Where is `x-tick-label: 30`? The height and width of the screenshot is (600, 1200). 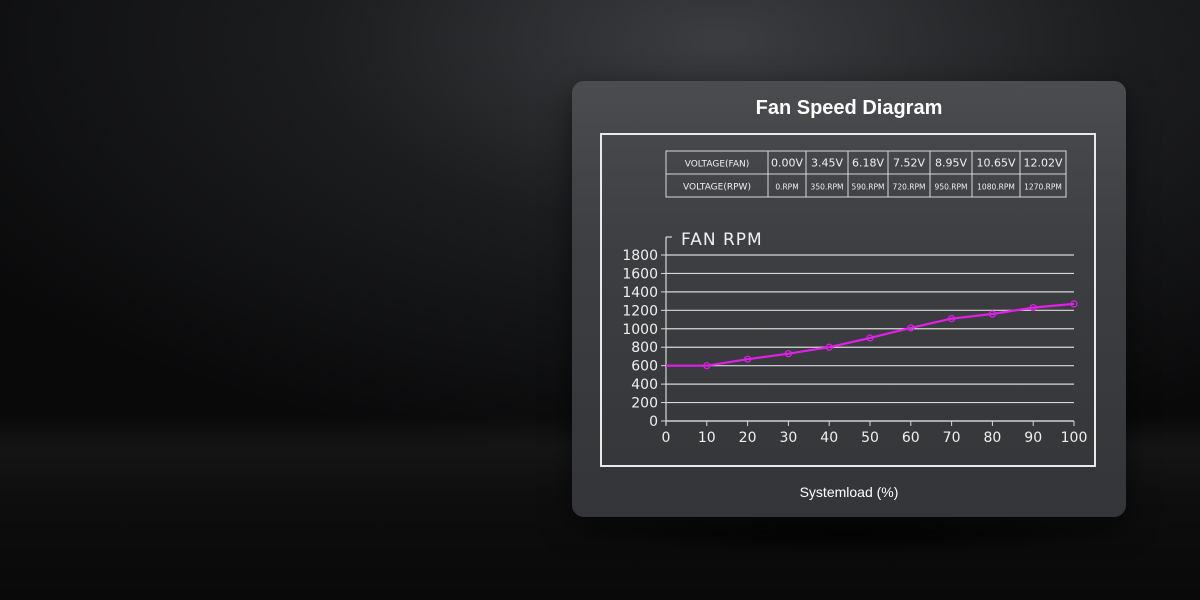 x-tick-label: 30 is located at coordinates (788, 438).